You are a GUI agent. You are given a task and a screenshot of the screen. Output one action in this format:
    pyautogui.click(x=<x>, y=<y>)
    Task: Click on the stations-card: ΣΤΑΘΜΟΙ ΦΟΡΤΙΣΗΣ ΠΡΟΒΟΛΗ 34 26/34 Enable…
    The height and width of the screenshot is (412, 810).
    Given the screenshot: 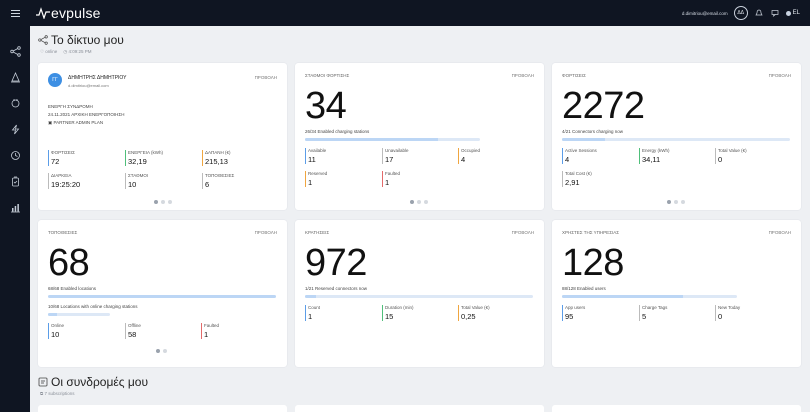 What is the action you would take?
    pyautogui.click(x=419, y=136)
    